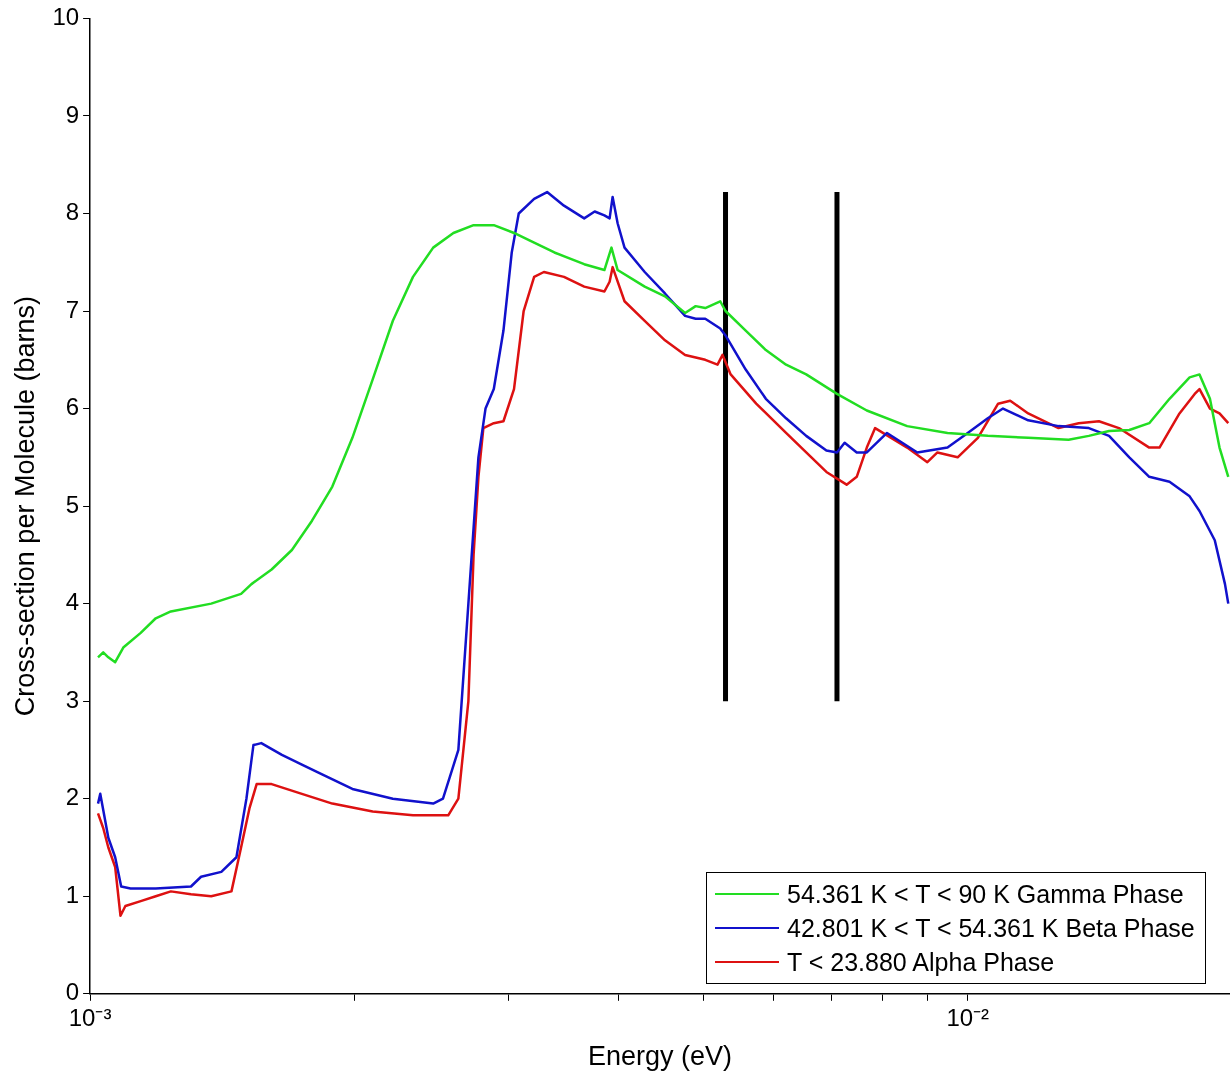  Describe the element at coordinates (921, 962) in the screenshot. I see `legend-label: T < 23.880 Alpha Phase` at that location.